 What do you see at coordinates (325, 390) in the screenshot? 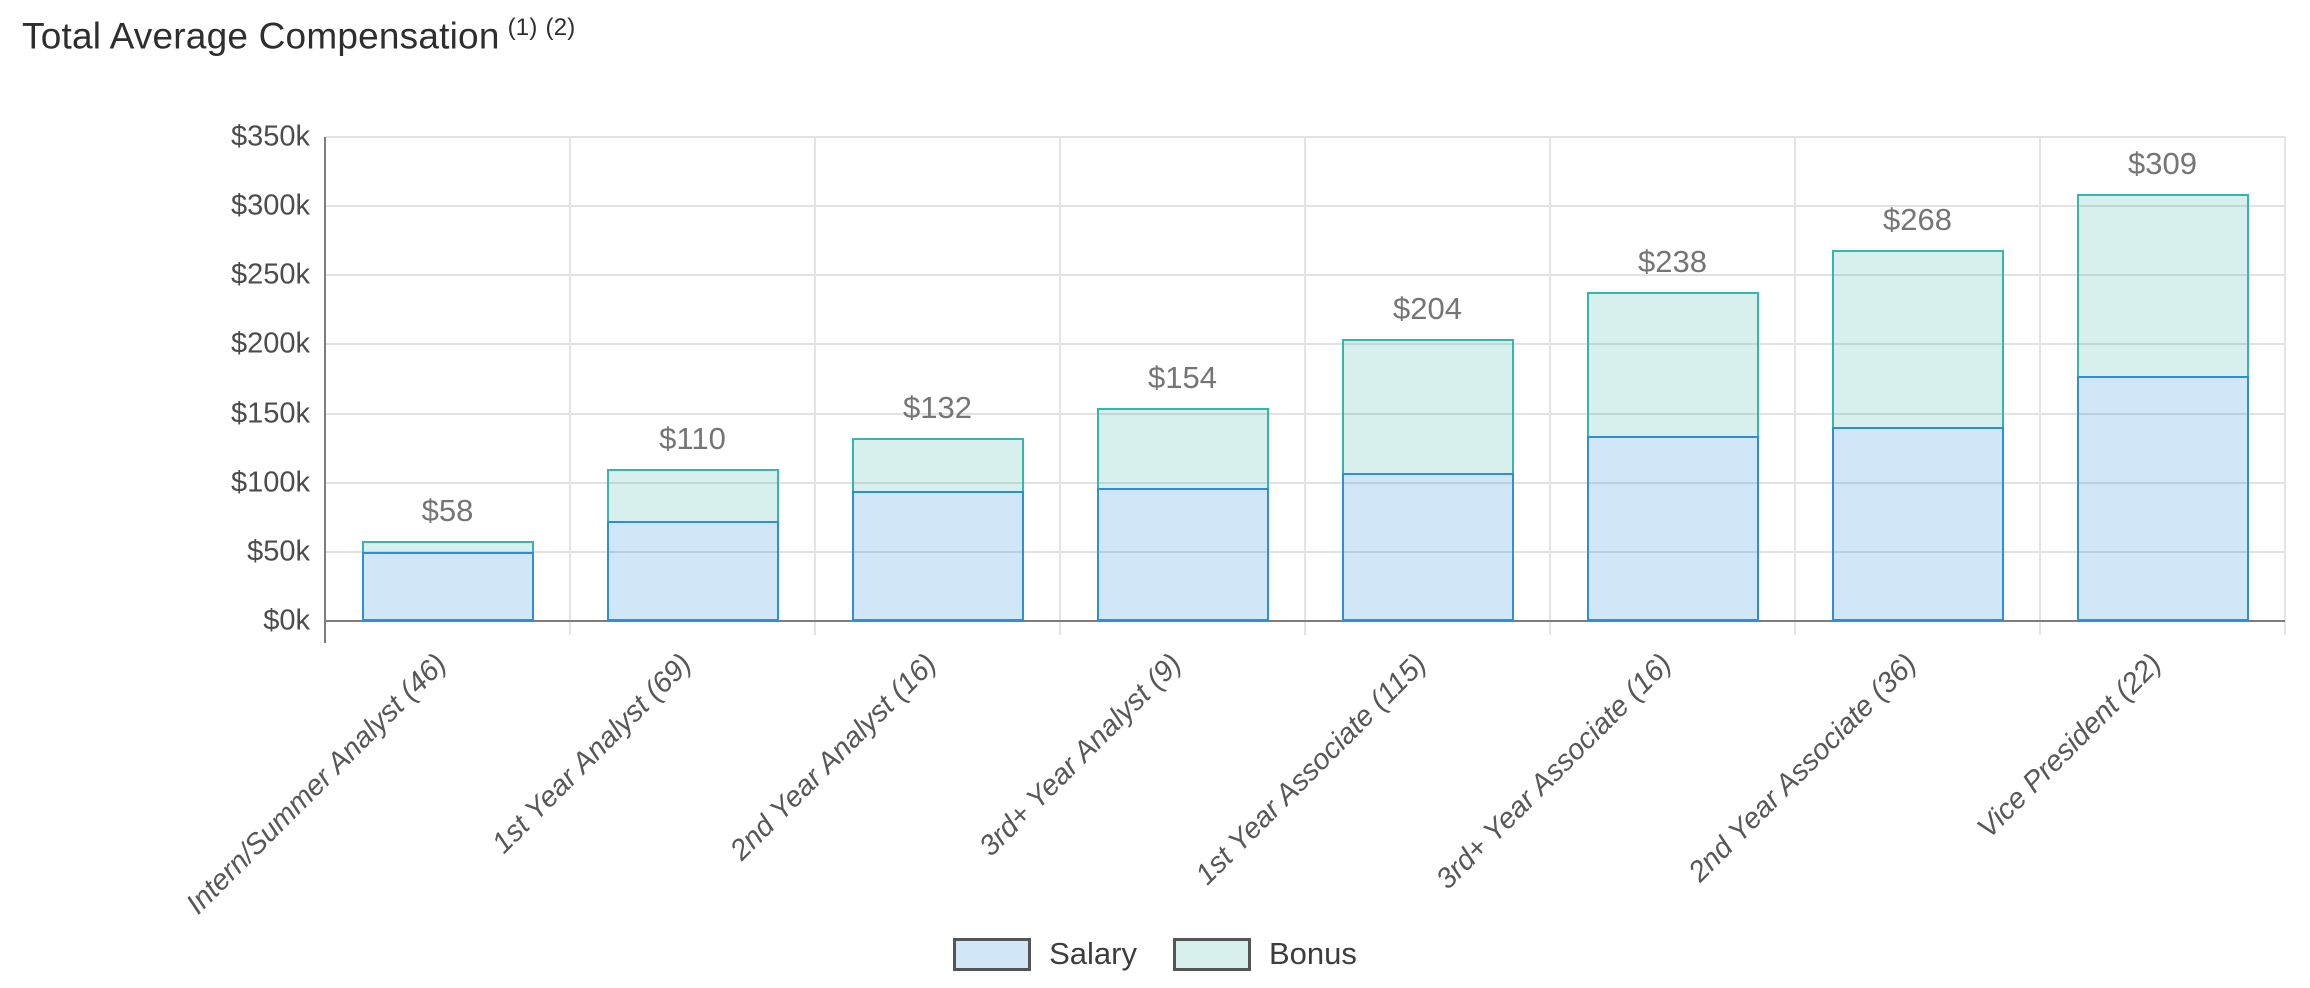
I see `y-axis-line` at bounding box center [325, 390].